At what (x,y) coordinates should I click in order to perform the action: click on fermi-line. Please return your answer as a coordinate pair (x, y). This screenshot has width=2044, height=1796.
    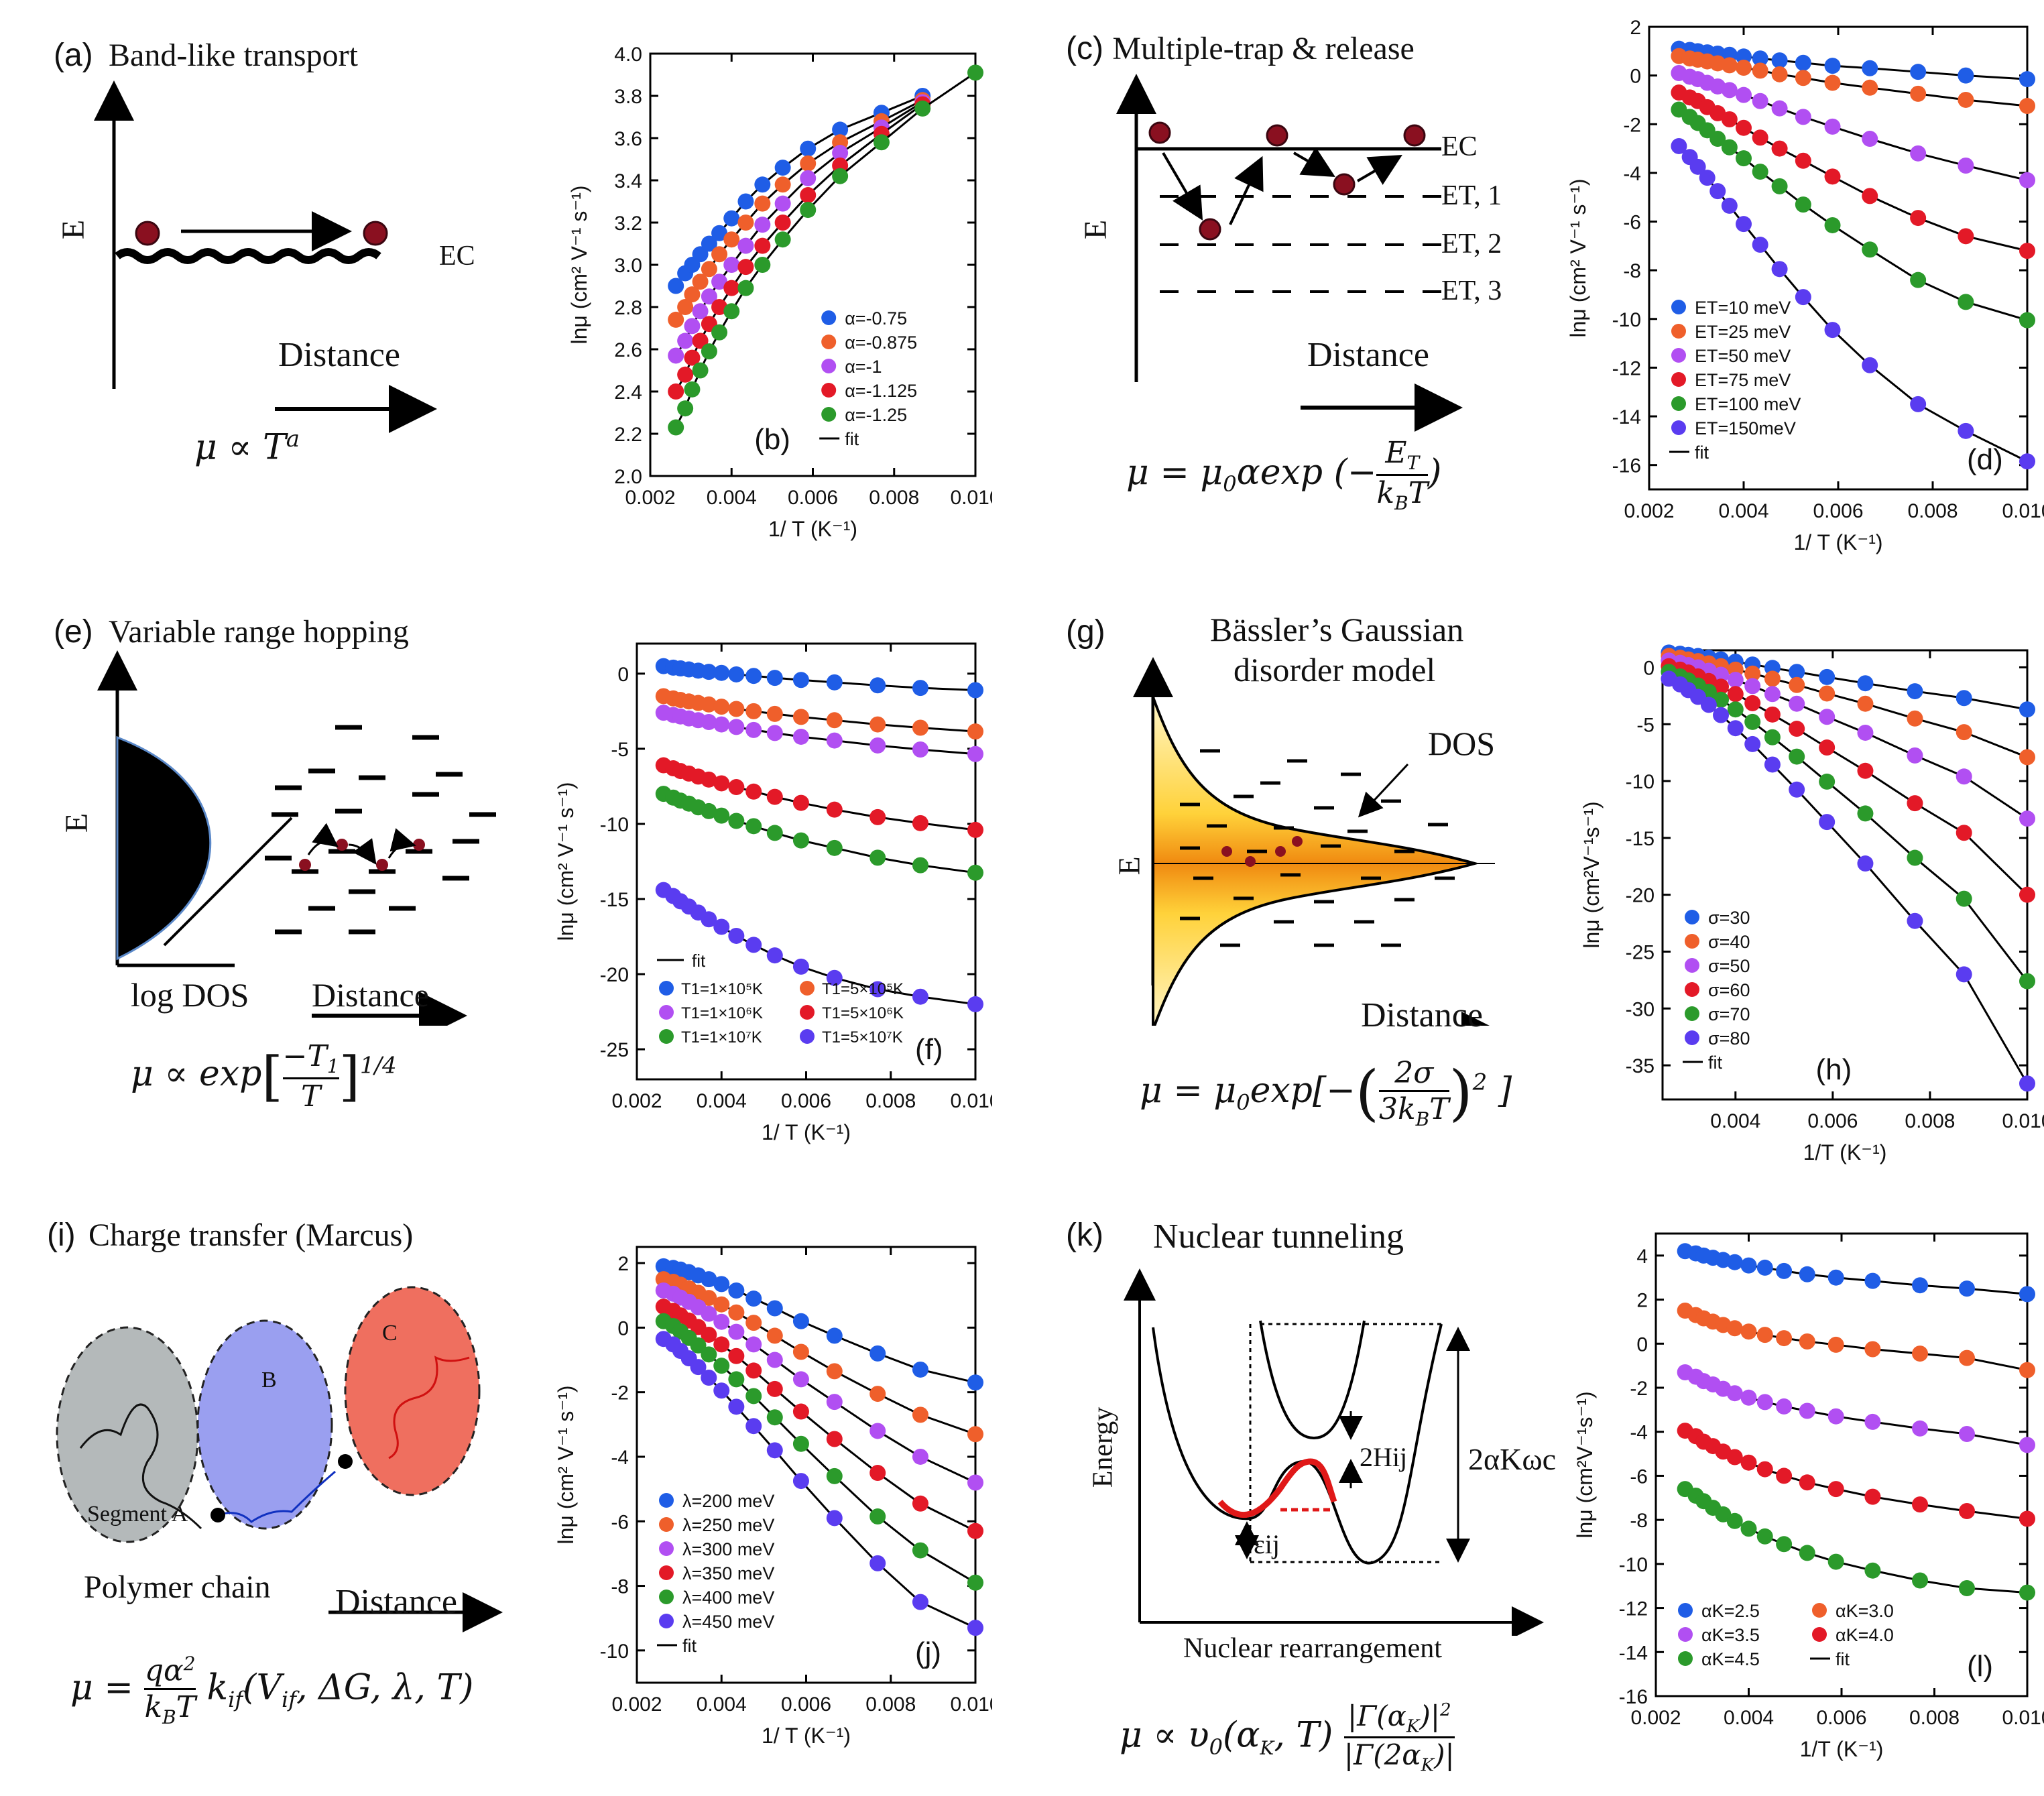
    Looking at the image, I should click on (228, 882).